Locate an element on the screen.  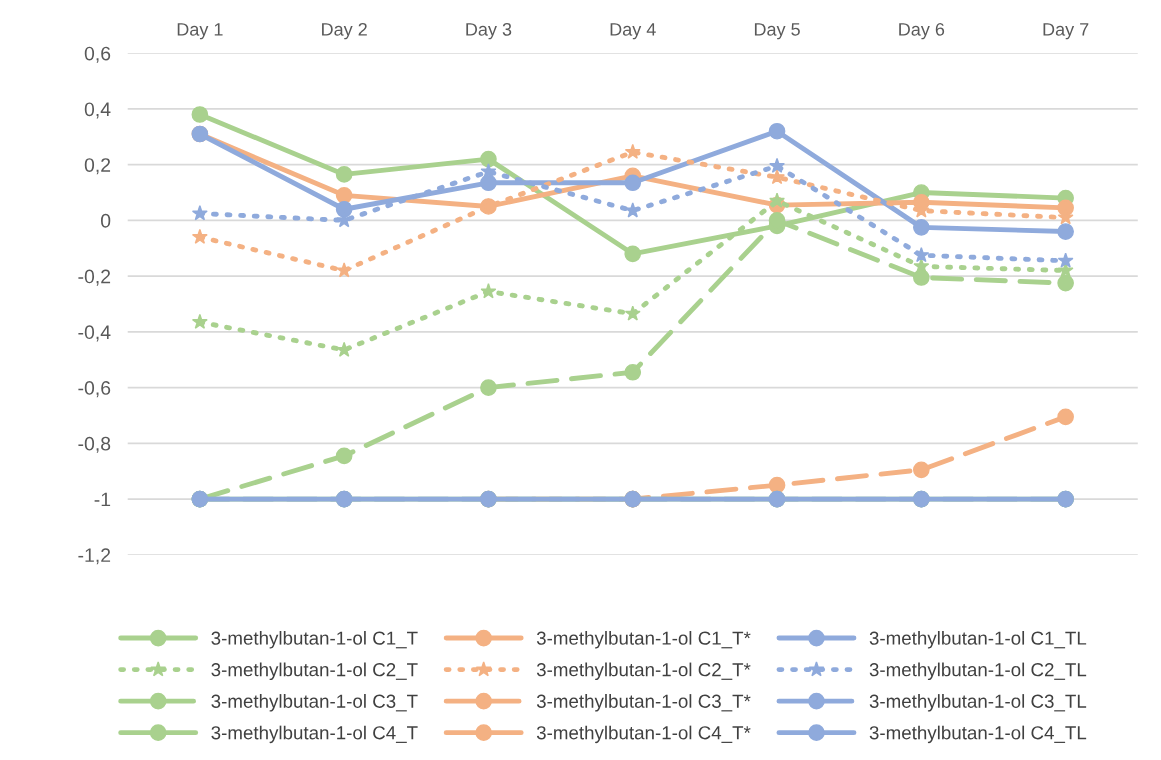
legend-label: 3-methylbutan-1-ol C3_T is located at coordinates (314, 703).